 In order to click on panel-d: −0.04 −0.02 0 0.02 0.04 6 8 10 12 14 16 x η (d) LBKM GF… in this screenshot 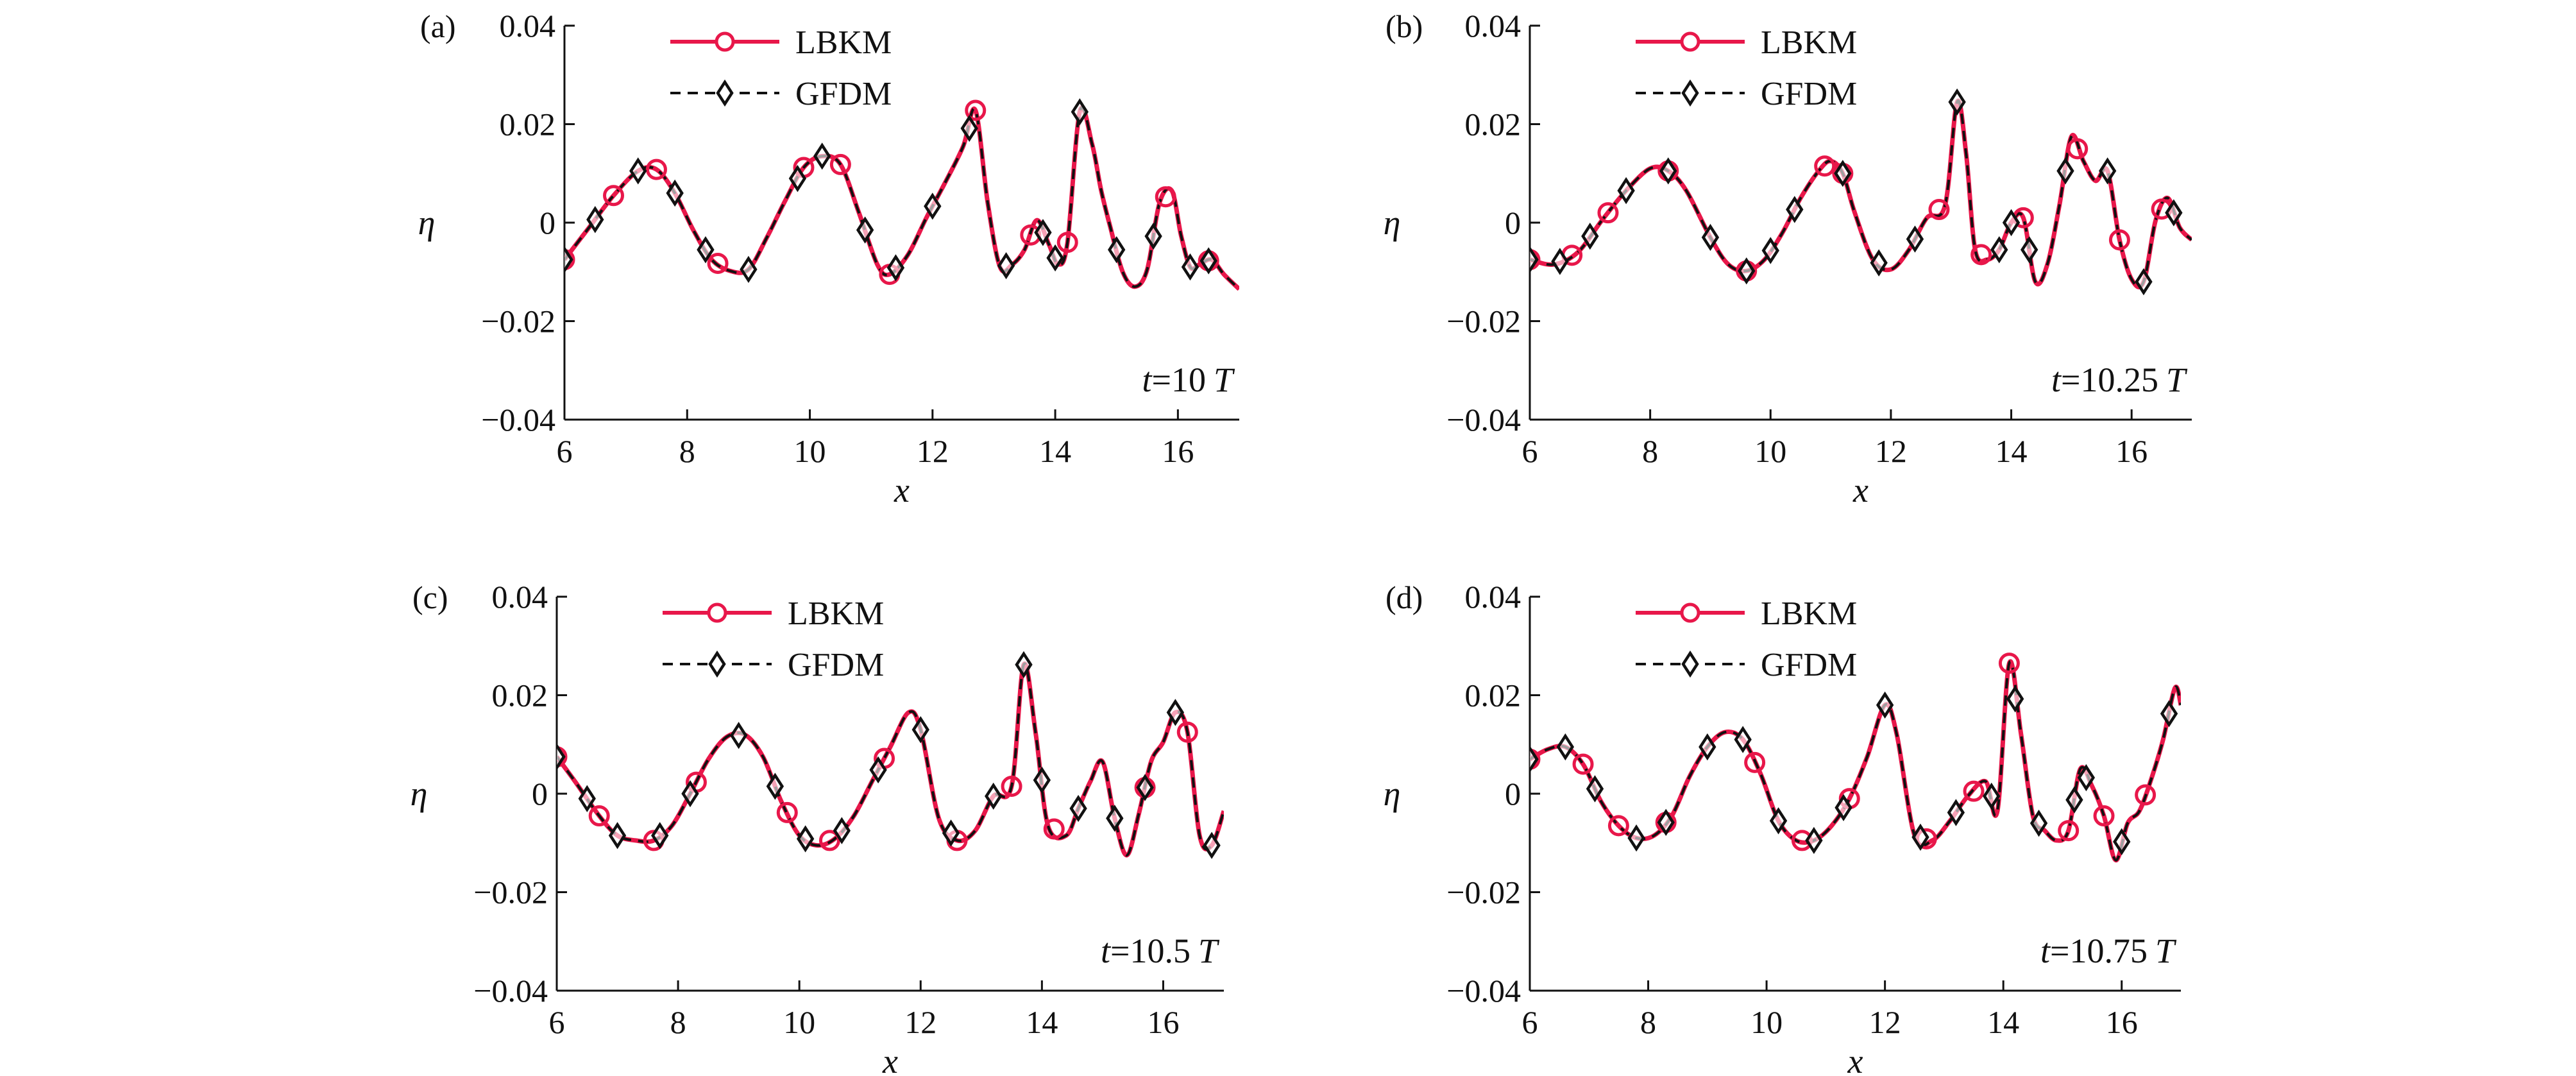, I will do `click(1782, 827)`.